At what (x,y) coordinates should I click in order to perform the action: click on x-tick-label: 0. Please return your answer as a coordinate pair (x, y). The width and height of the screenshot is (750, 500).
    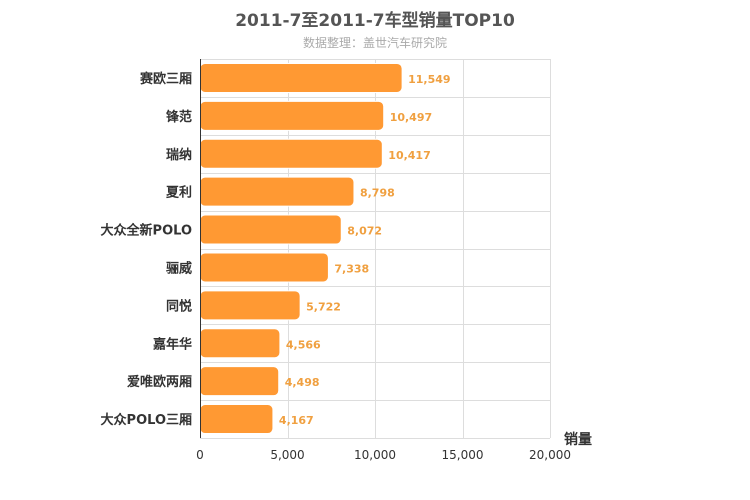
    Looking at the image, I should click on (200, 455).